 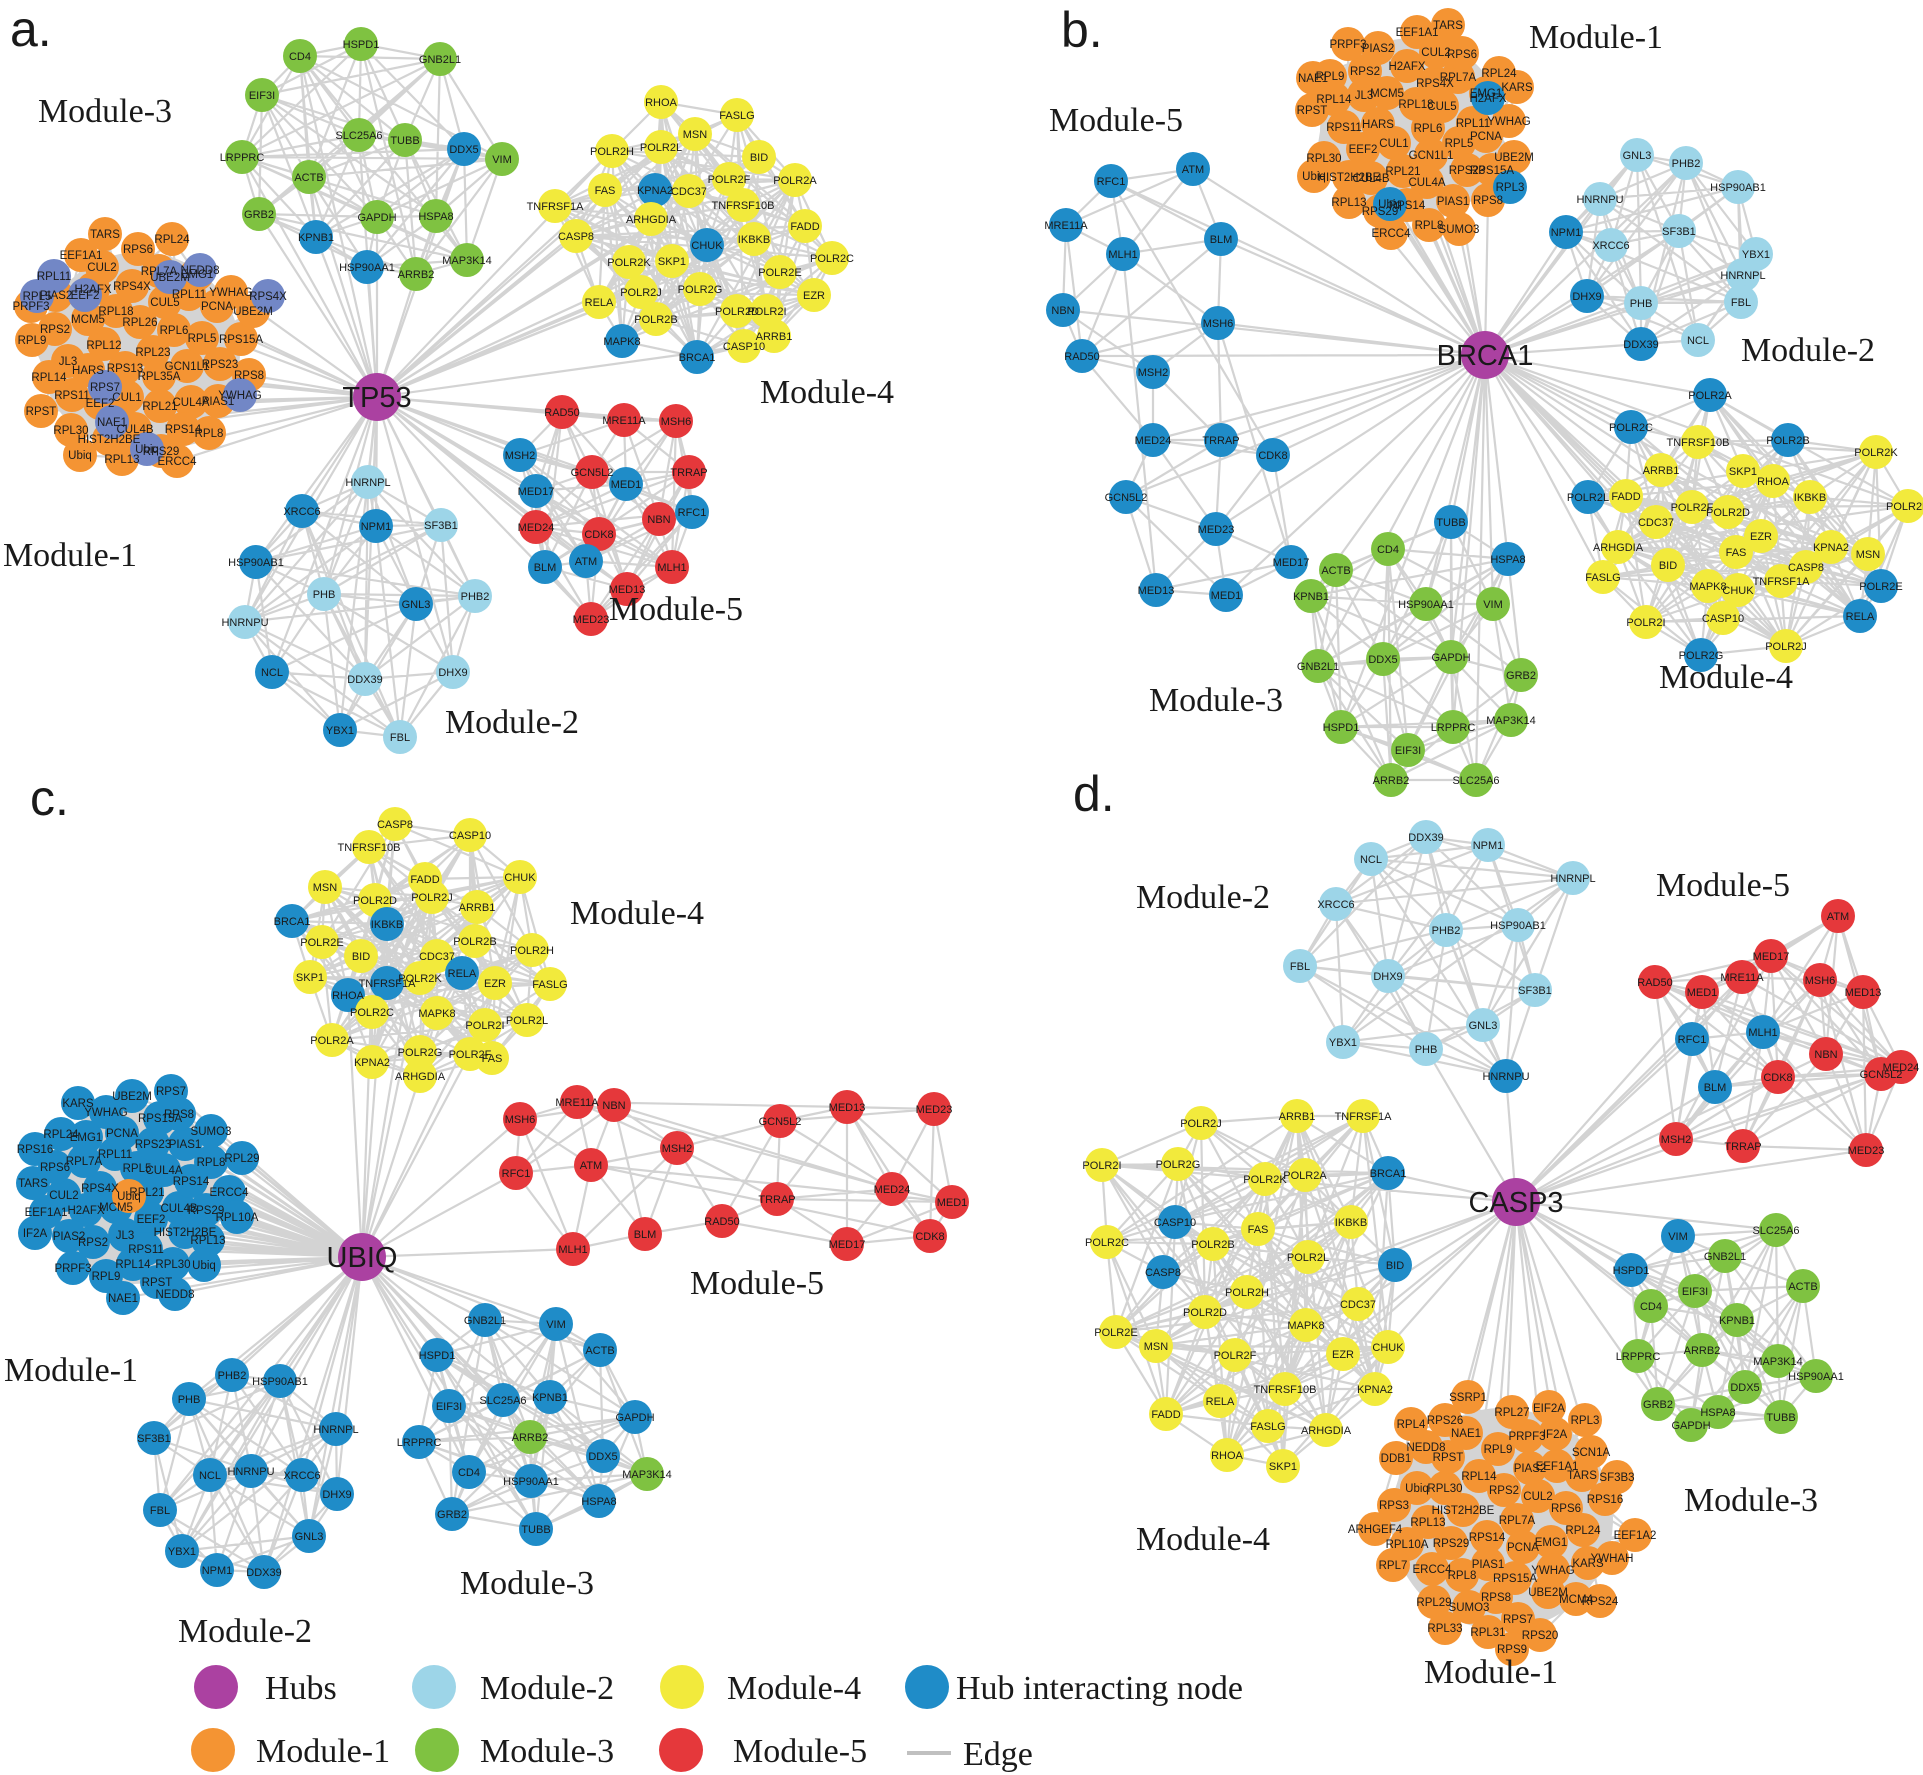 What do you see at coordinates (230, 1193) in the screenshot?
I see `svg-text: ERCC4` at bounding box center [230, 1193].